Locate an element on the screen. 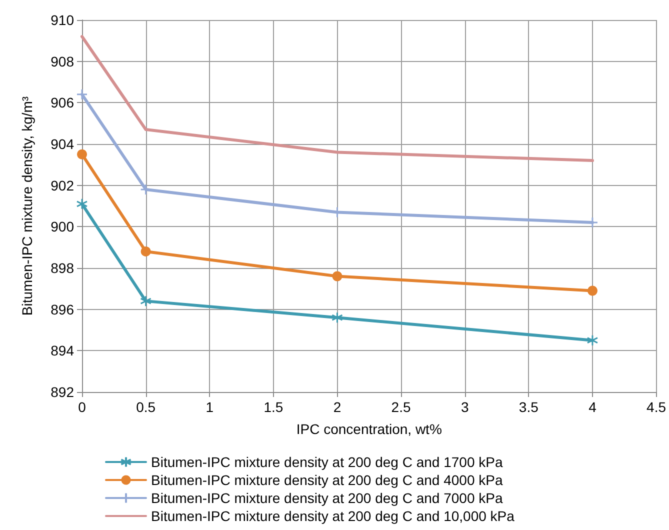 This screenshot has width=669, height=530. x-tick-label: 2 is located at coordinates (337, 407).